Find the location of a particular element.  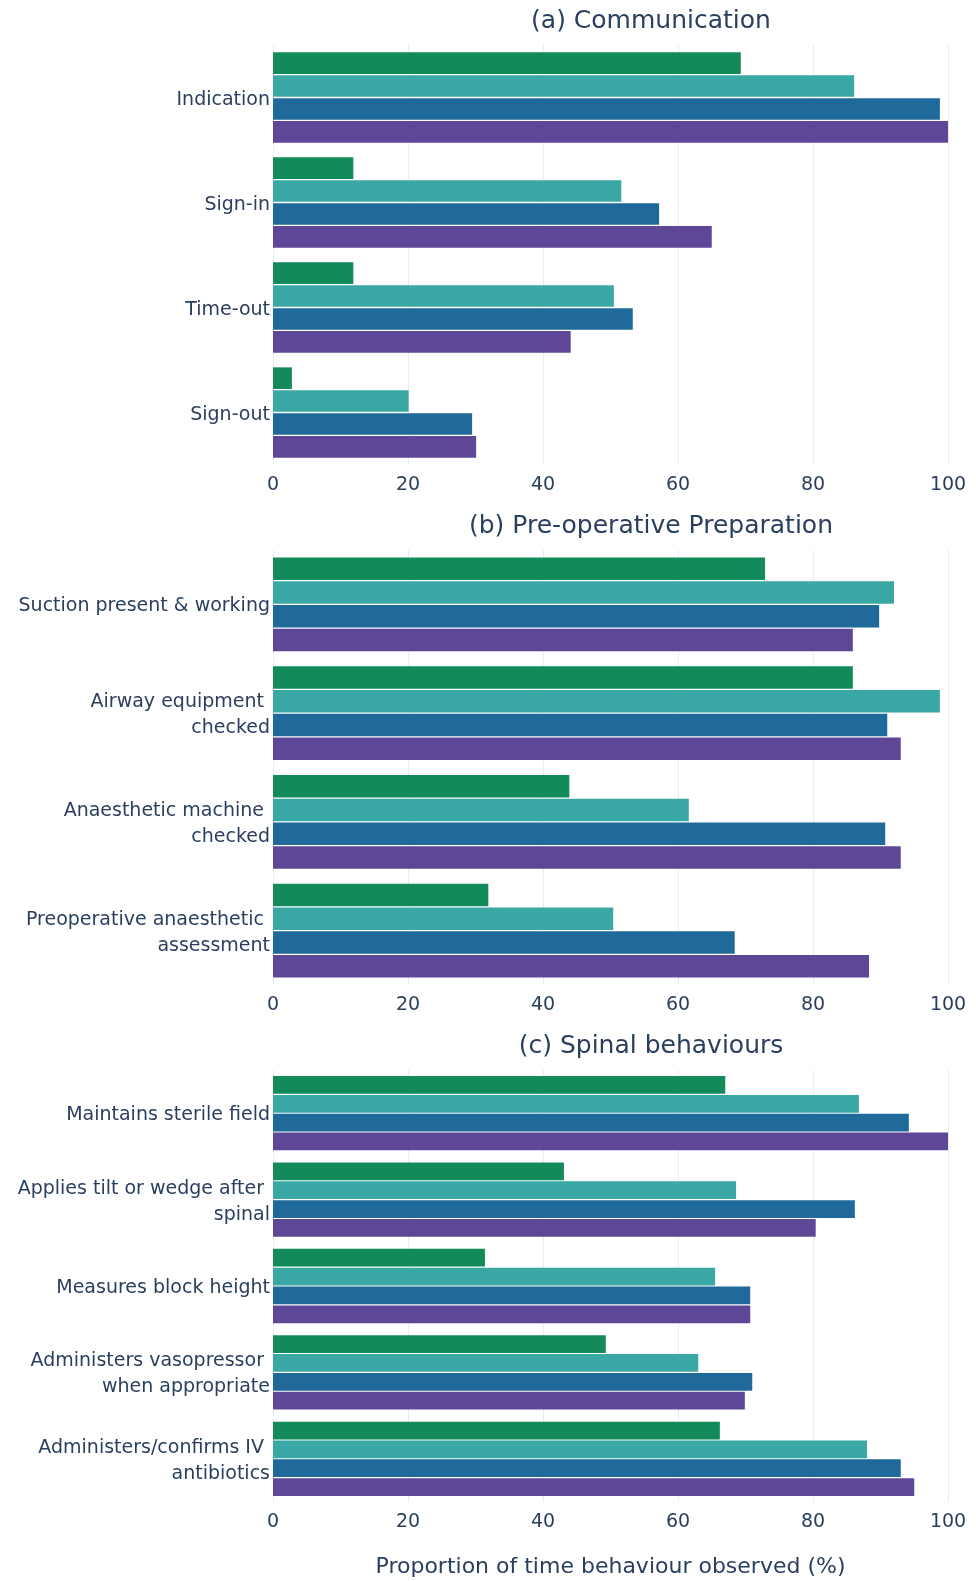

y-tick-label: Administers vasopressor when appropriate is located at coordinates (150, 1372).